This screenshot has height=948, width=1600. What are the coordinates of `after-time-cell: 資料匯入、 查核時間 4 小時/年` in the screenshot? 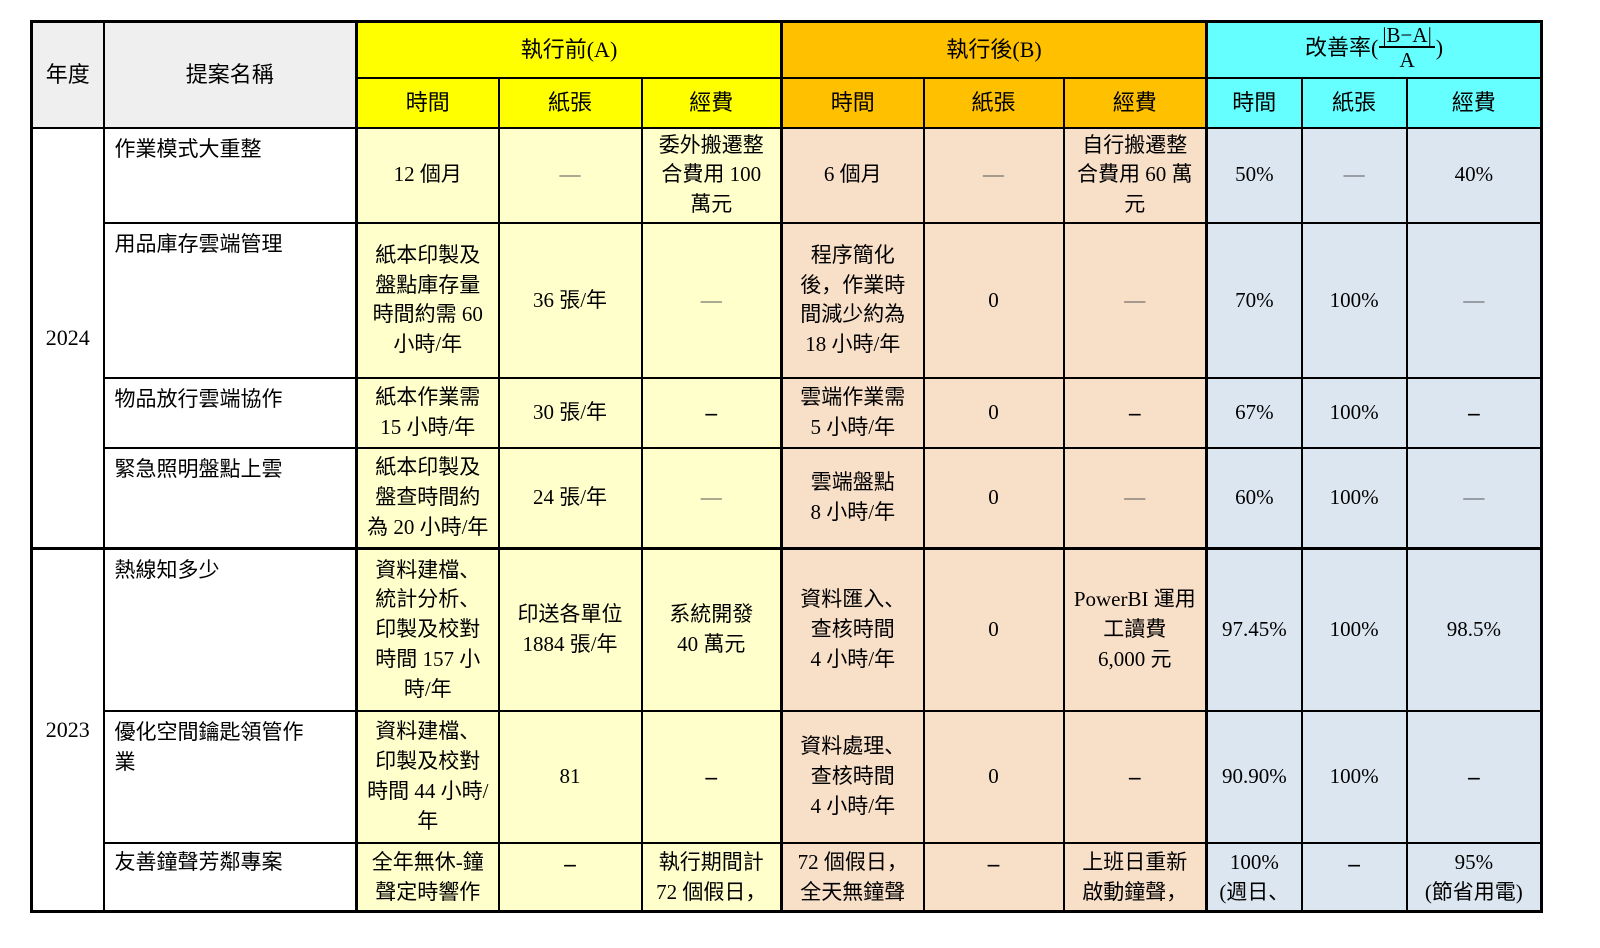 It's located at (852, 629).